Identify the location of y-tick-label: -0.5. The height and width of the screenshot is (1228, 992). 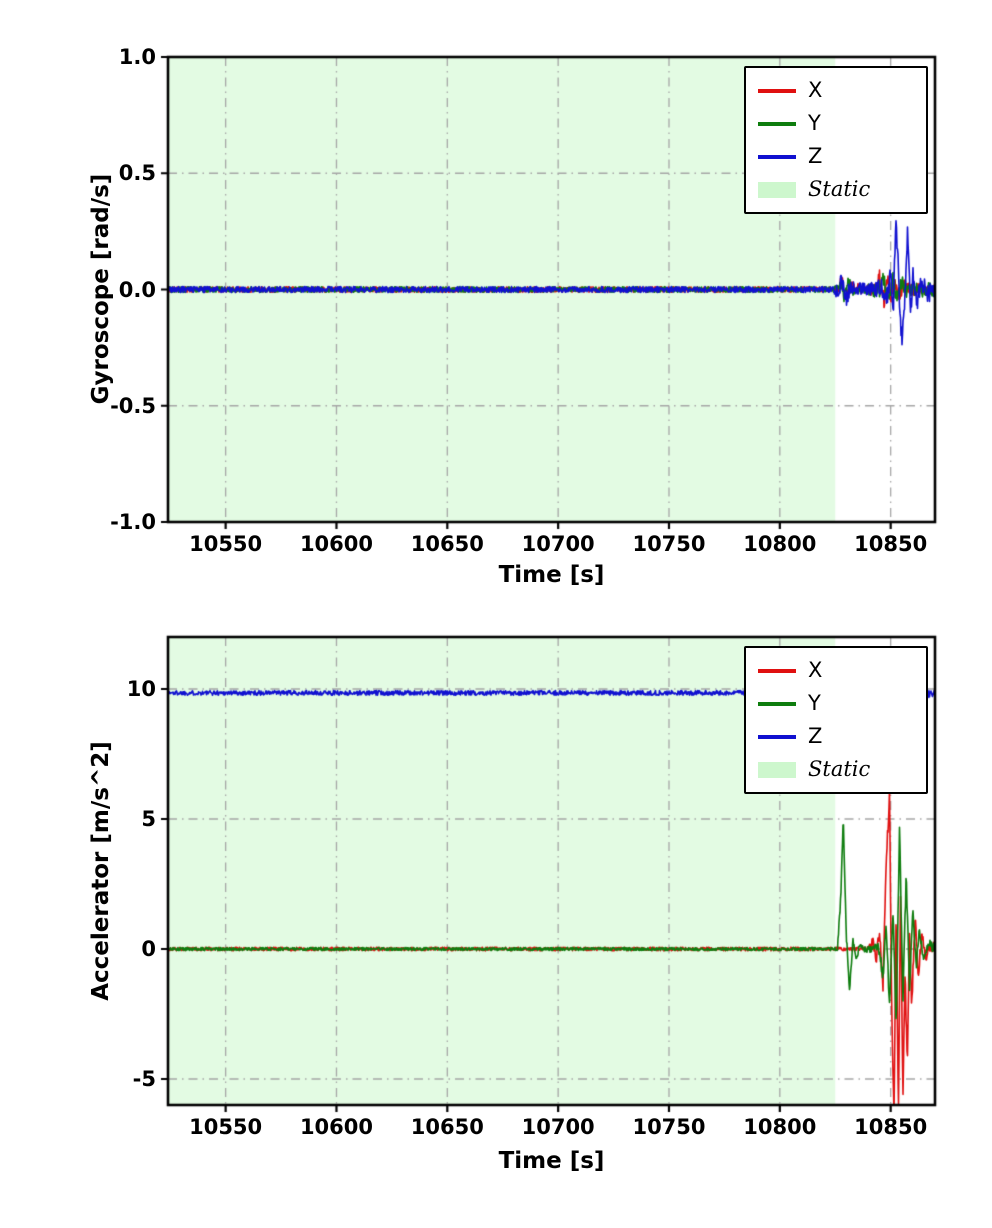
(133, 405).